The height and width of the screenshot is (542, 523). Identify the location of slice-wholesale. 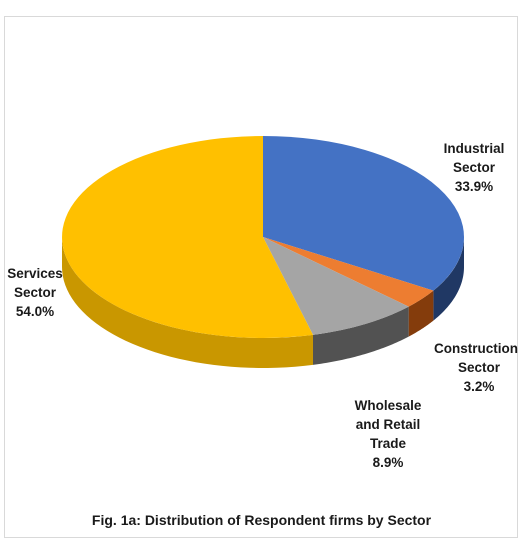
(336, 286).